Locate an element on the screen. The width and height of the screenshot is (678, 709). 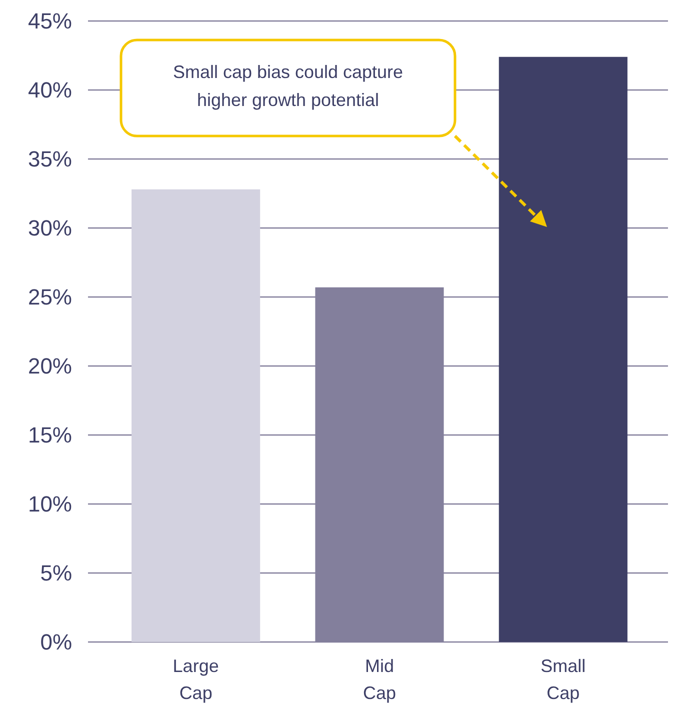
y-tick-label: 5% is located at coordinates (56, 573).